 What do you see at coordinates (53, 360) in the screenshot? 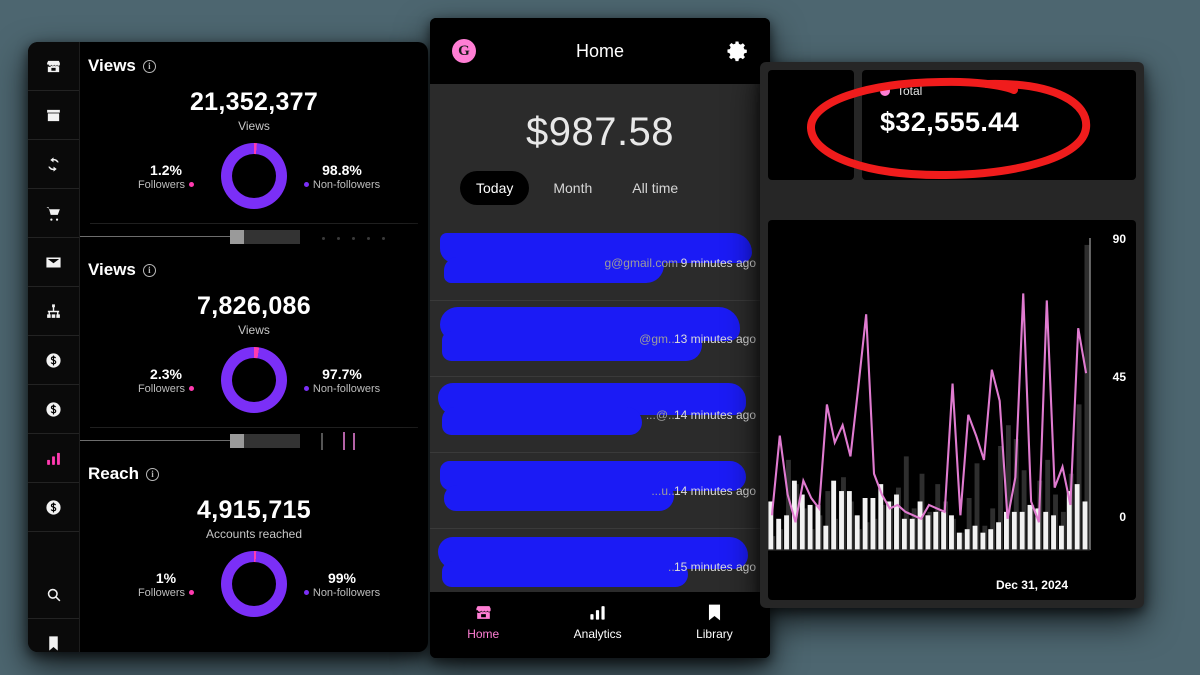
I see `sidebar-item-monetization` at bounding box center [53, 360].